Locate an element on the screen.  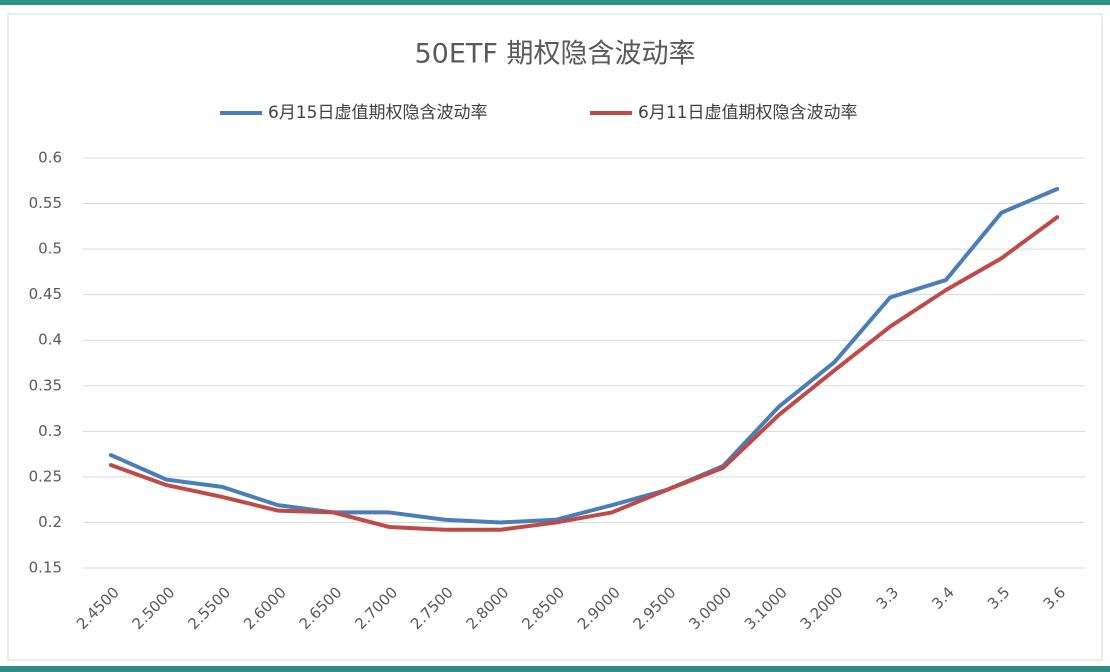
y-tick-label: 0.15 is located at coordinates (45, 568).